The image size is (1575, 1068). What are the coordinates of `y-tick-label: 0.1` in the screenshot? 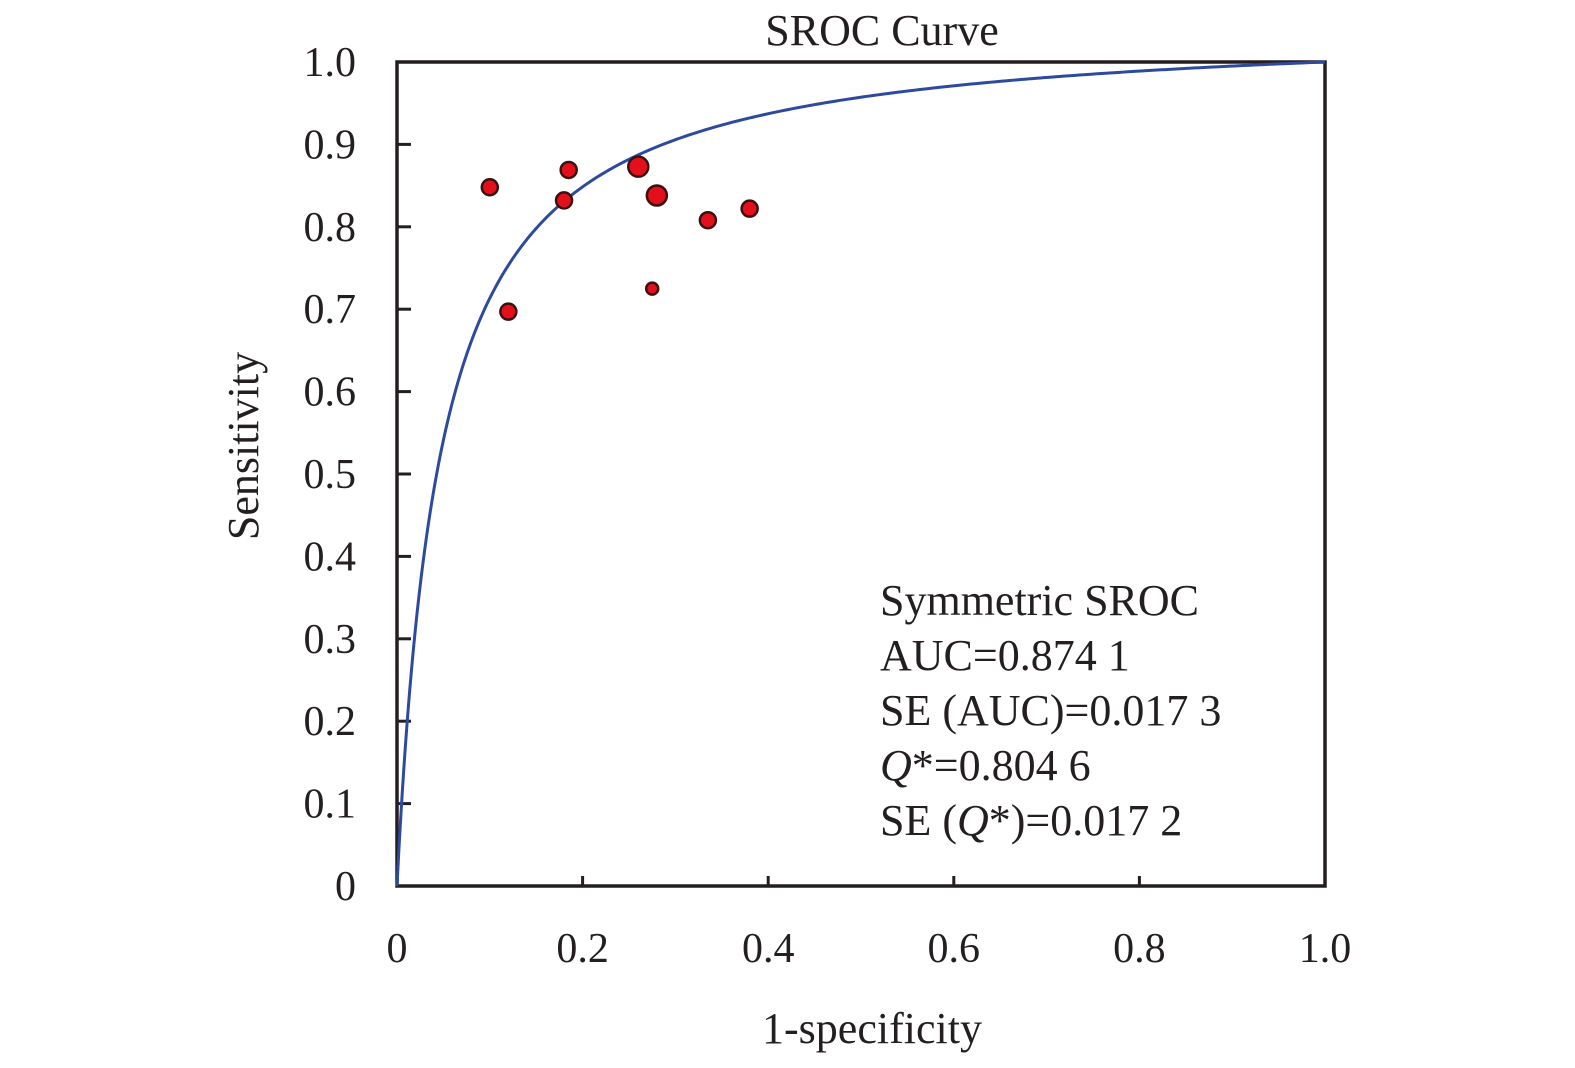 It's located at (330, 805).